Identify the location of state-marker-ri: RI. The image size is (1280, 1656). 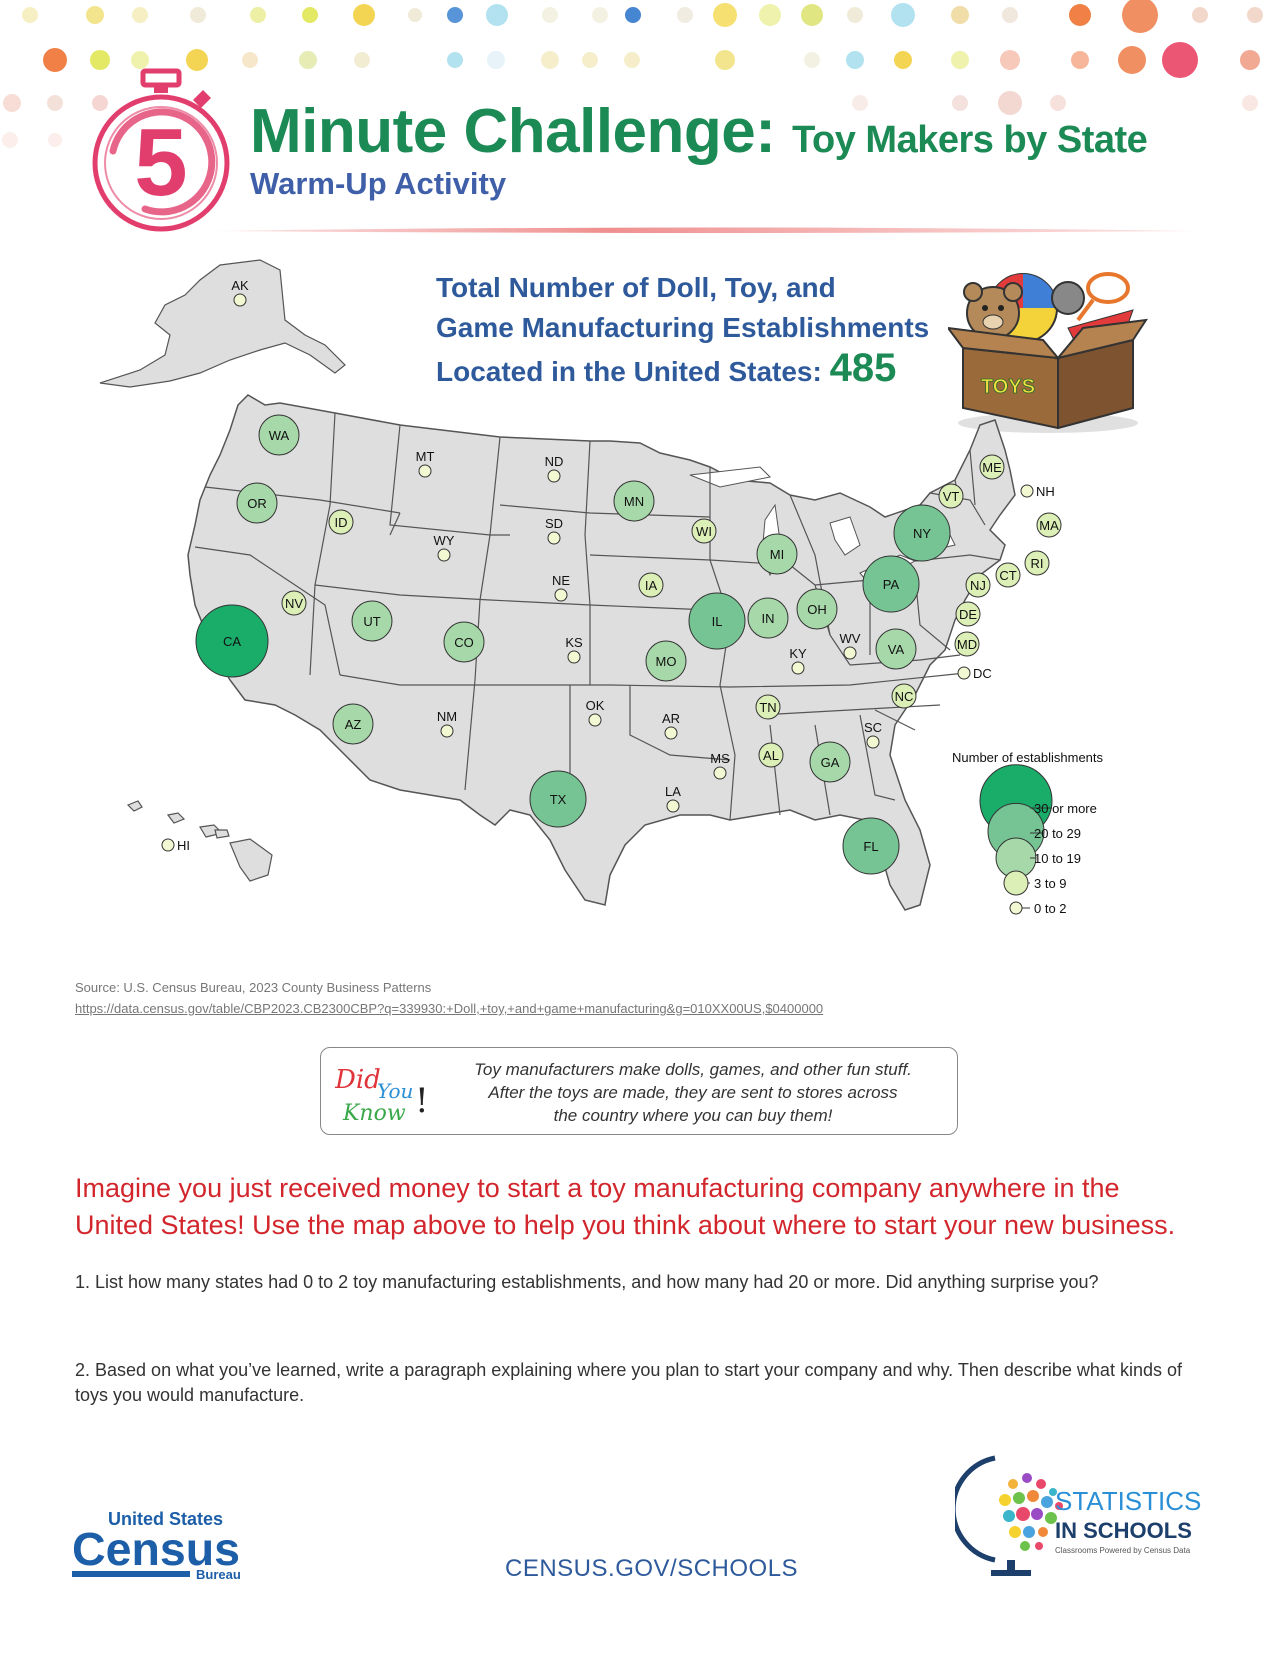
(1037, 563).